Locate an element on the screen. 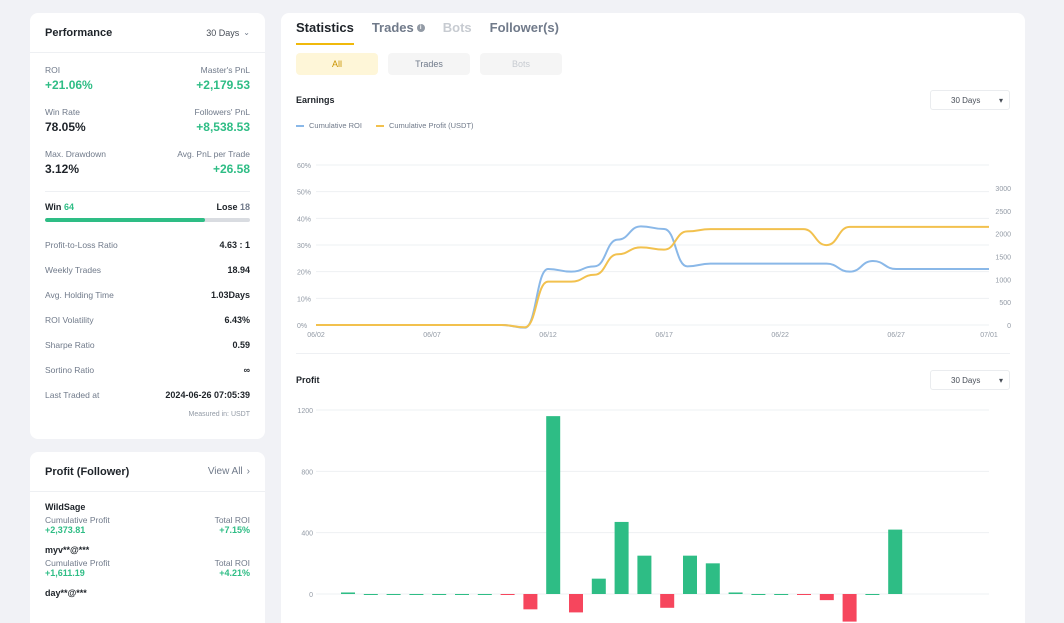 The width and height of the screenshot is (1064, 623). stat-row: ROI +21.06% Master's PnL +2,179.53 is located at coordinates (147, 78).